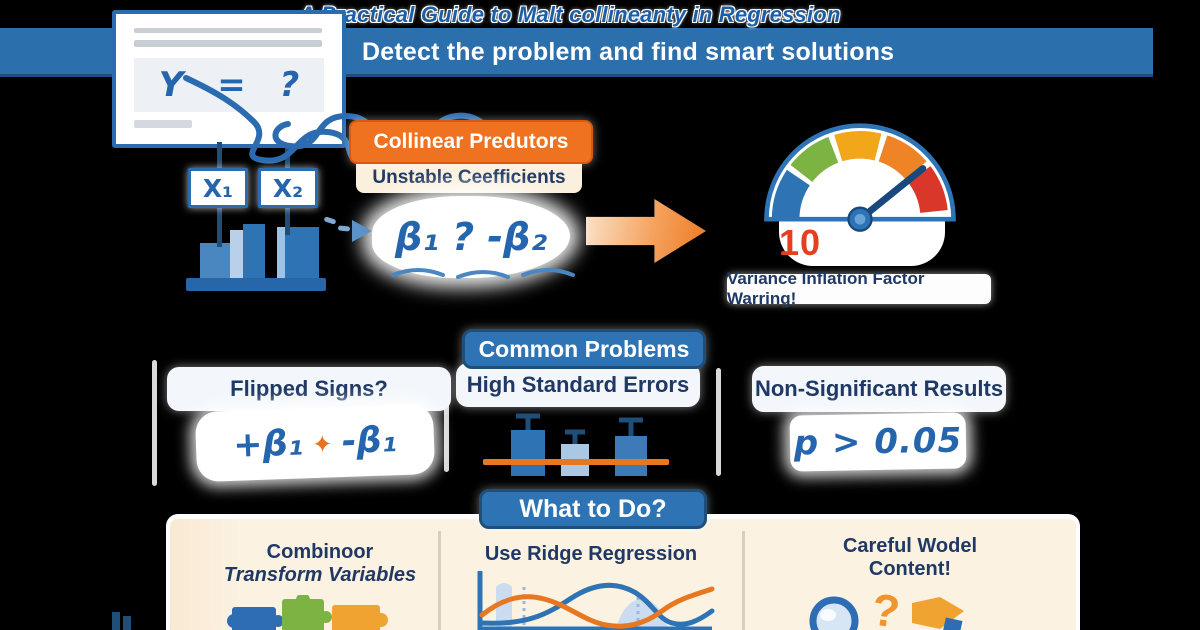  I want to click on problem-flipped-signs: Flipped Signs?, so click(309, 389).